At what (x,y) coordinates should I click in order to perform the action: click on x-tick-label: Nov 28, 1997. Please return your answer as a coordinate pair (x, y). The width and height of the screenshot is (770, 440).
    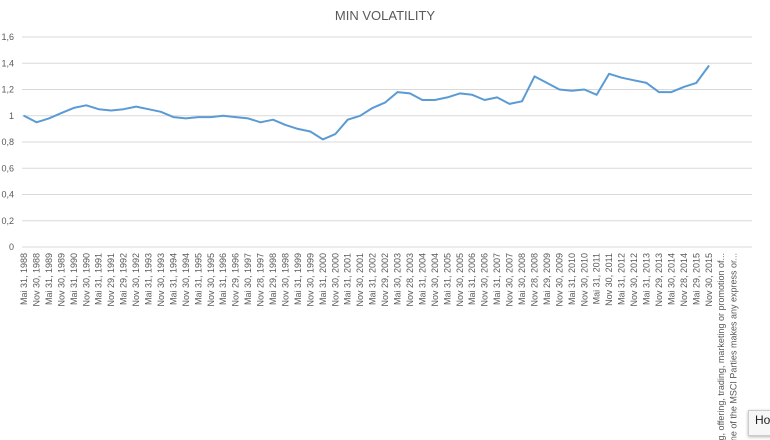
    Looking at the image, I should click on (261, 280).